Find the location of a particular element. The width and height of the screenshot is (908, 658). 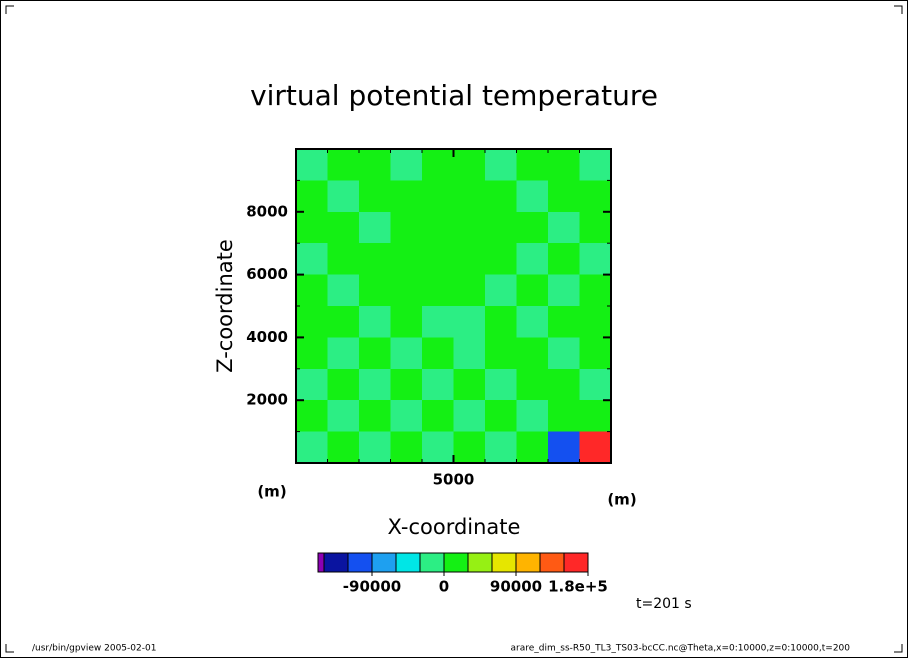

y-tick-label: 4000 is located at coordinates (267, 337).